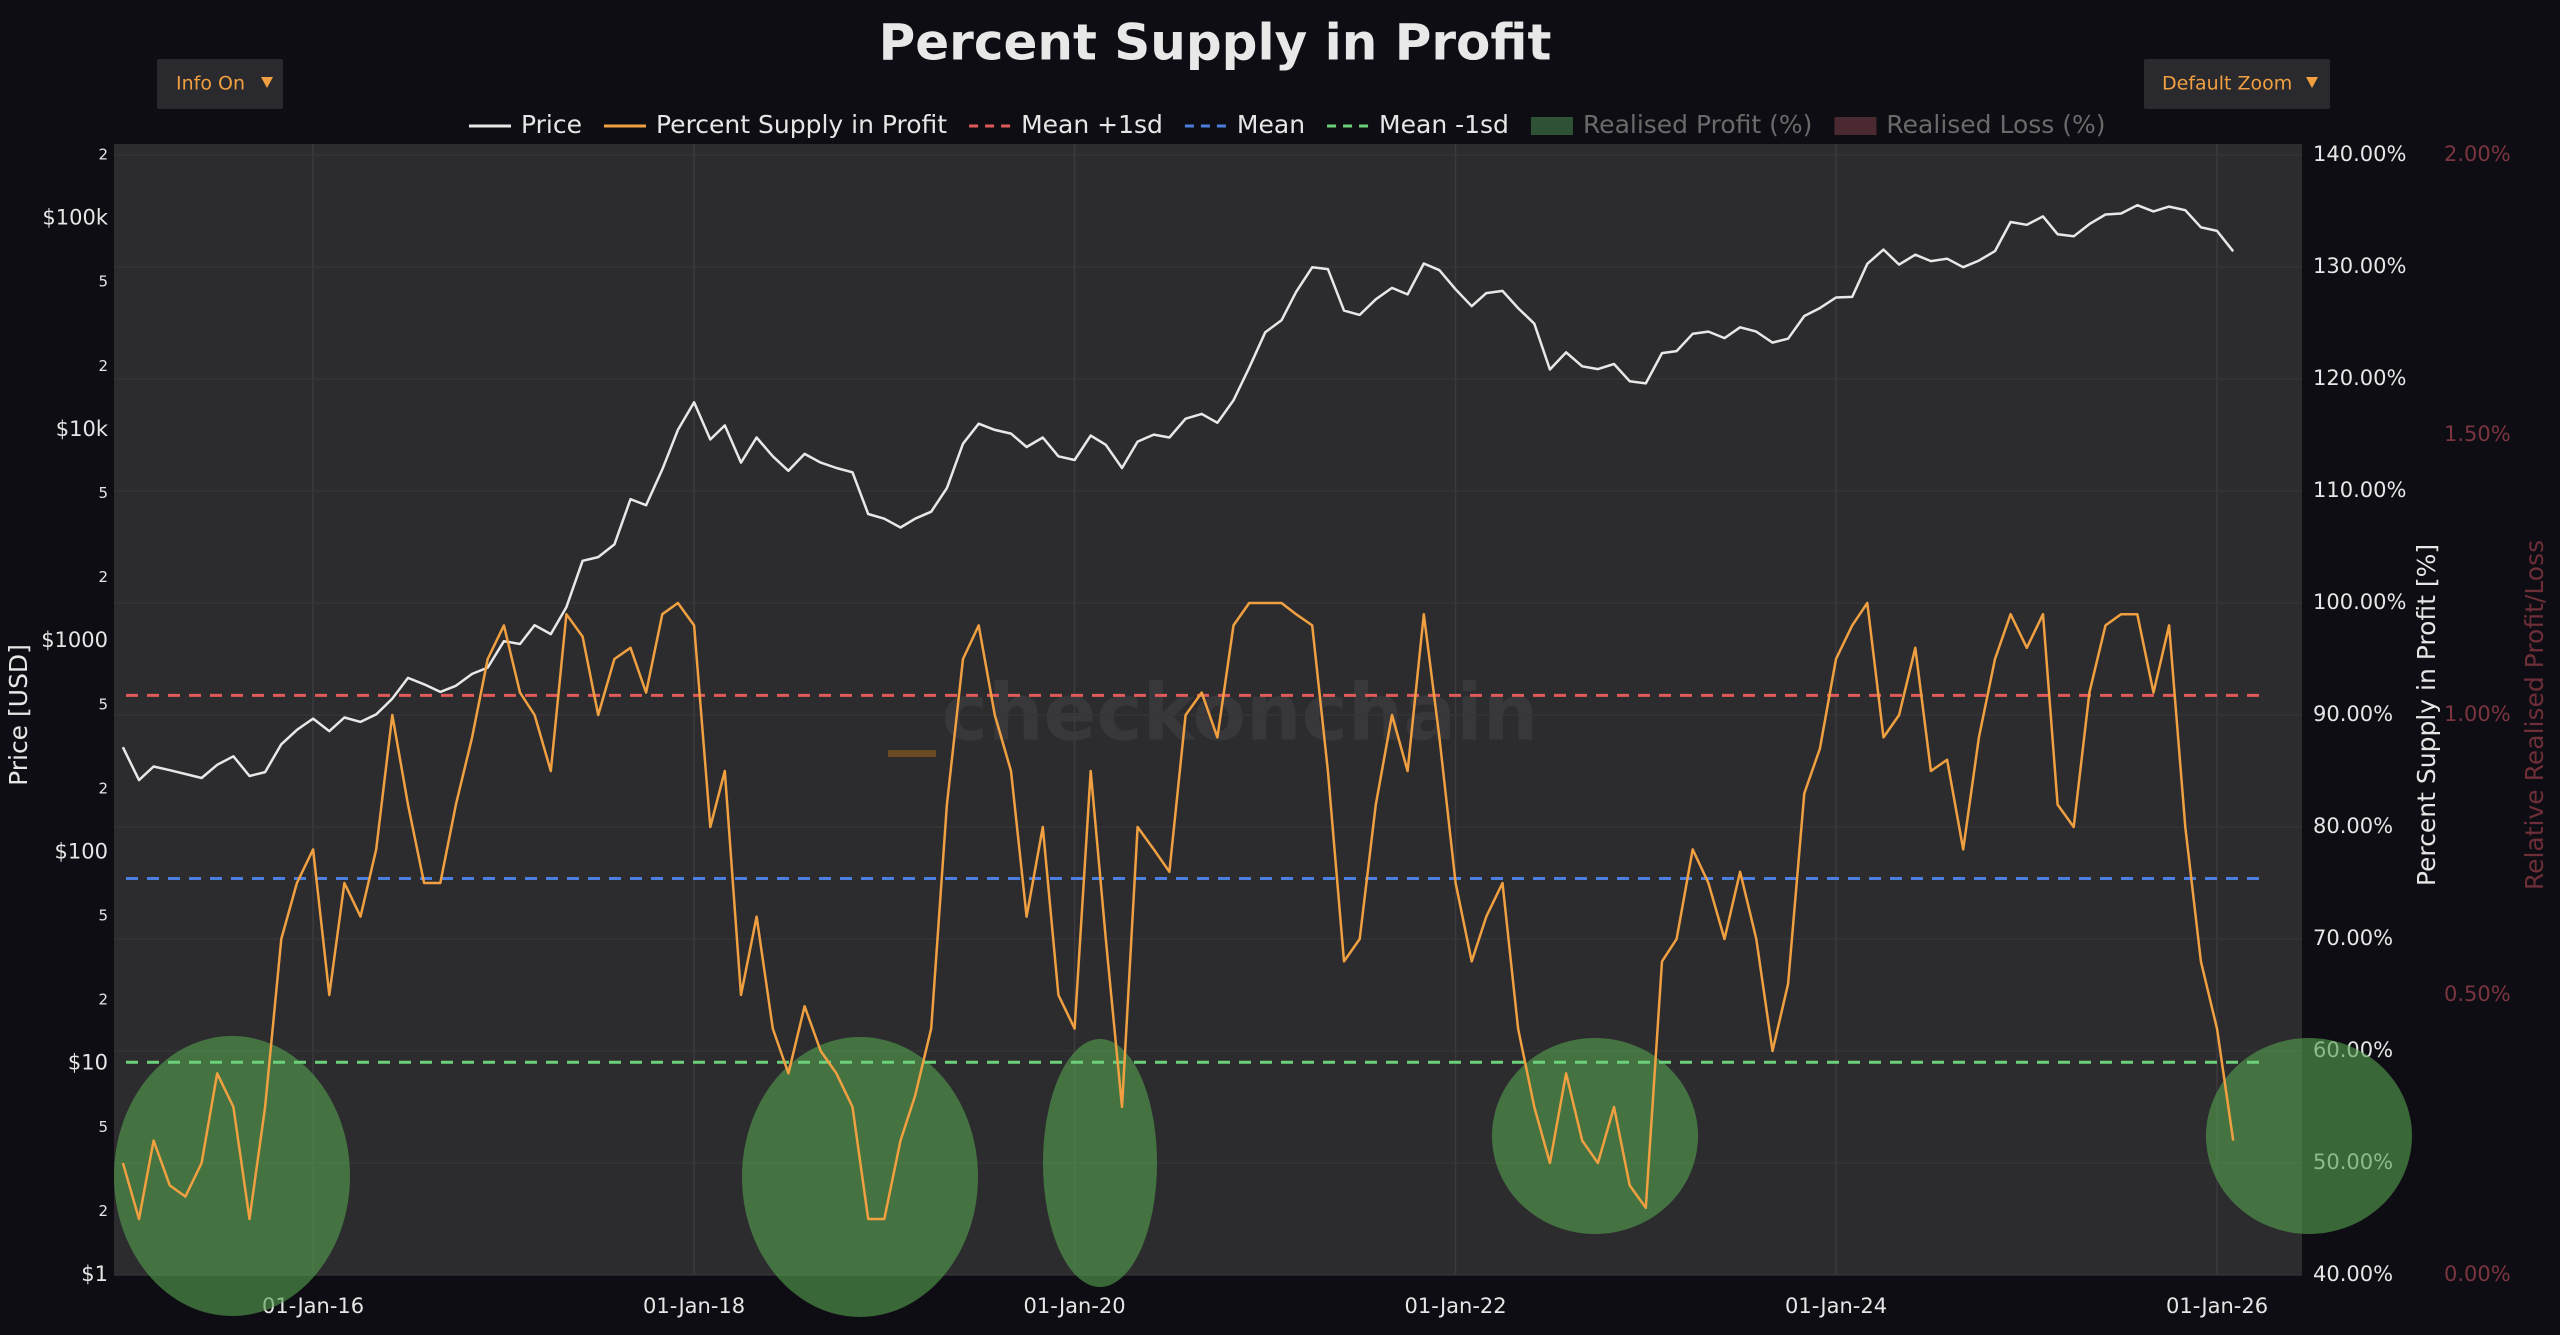  Describe the element at coordinates (210, 84) in the screenshot. I see `button-label: Info On` at that location.